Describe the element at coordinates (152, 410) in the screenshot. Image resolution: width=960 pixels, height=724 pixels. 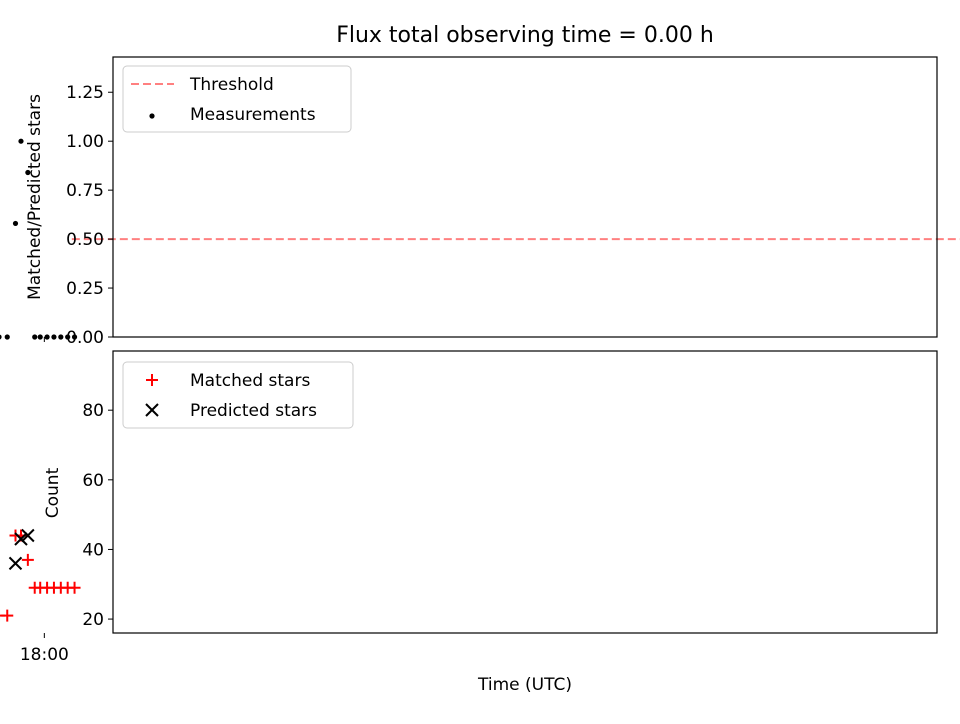
I see `legend-predicted-swatch` at that location.